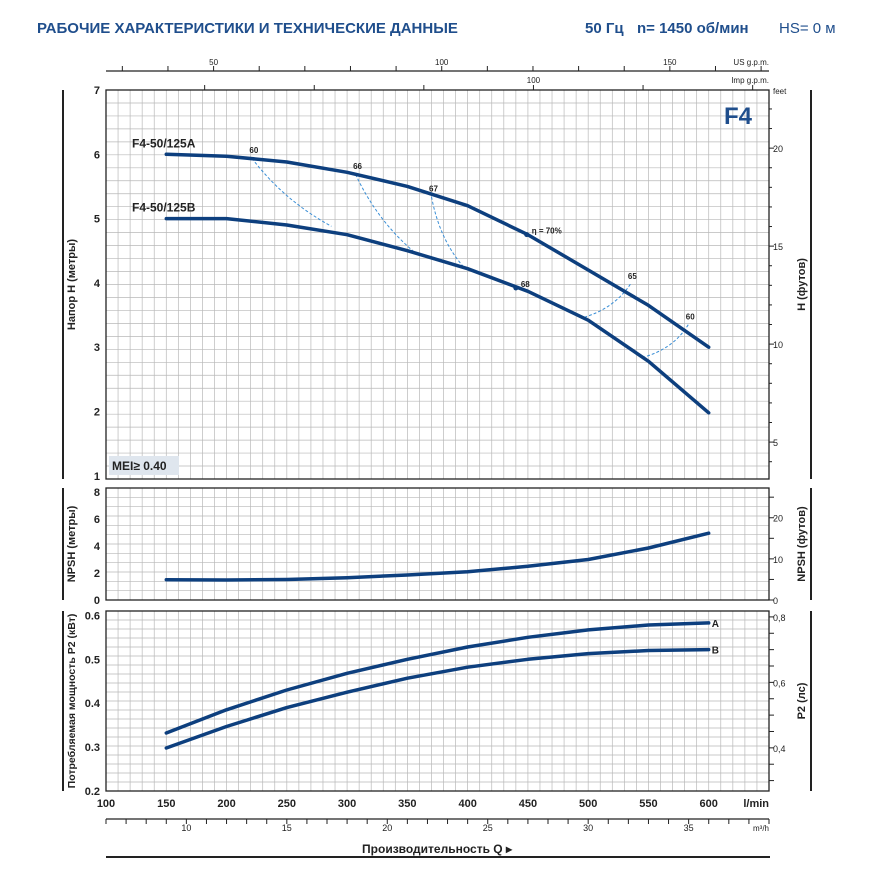 Image resolution: width=883 pixels, height=887 pixels. Describe the element at coordinates (775, 601) in the screenshot. I see `npsh-right-tick-label: 0` at that location.